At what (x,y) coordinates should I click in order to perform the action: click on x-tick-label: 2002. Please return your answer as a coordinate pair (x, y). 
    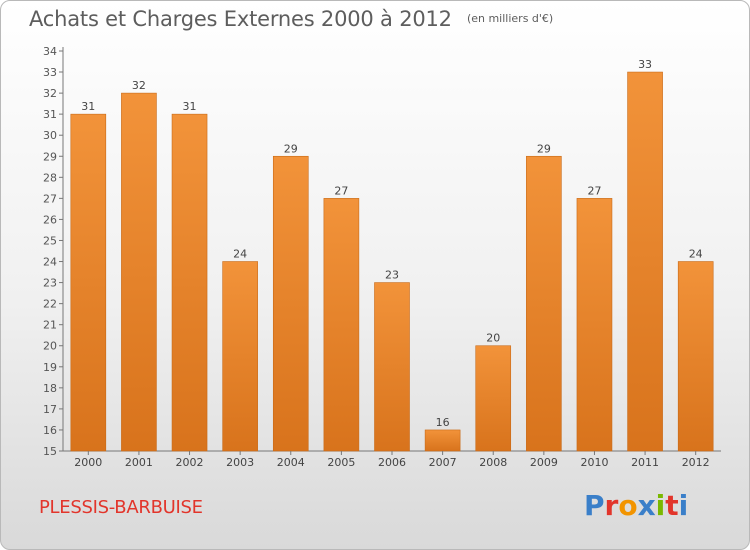
    Looking at the image, I should click on (190, 462).